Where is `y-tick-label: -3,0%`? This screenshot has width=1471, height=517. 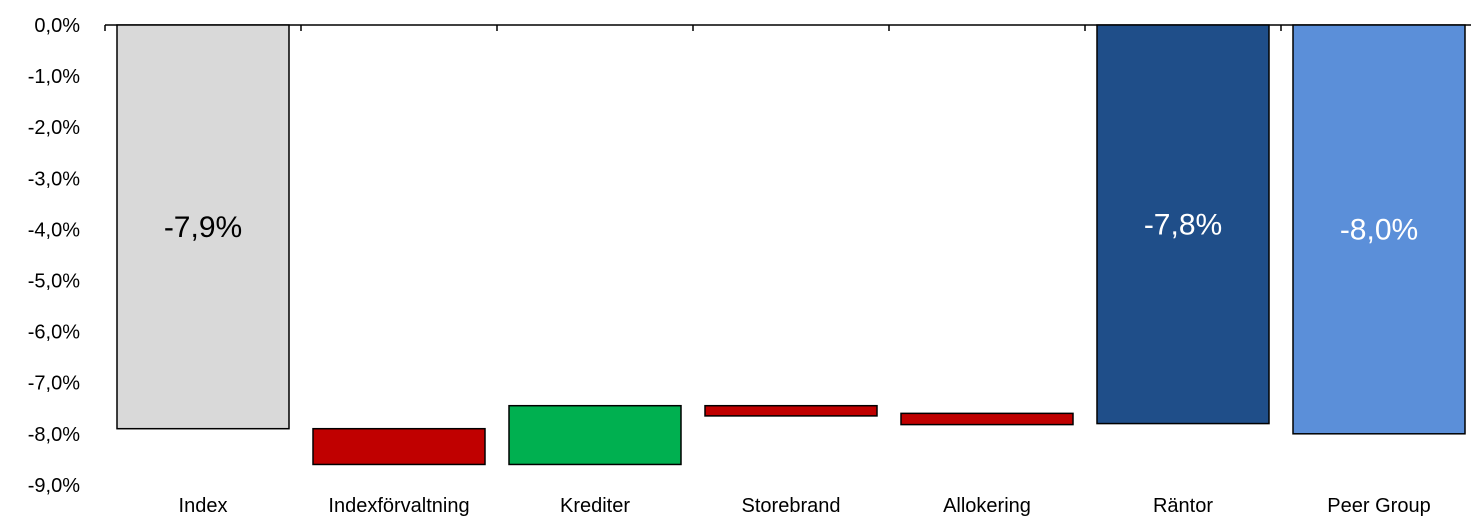 y-tick-label: -3,0% is located at coordinates (54, 179).